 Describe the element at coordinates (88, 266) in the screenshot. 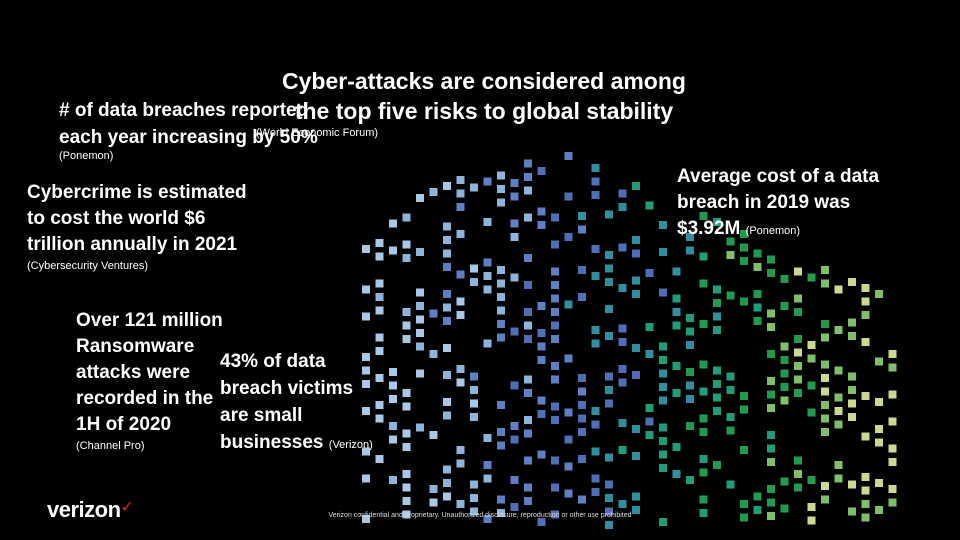

I see `cybercrime-source: (Cybersecurity Ventures)` at that location.